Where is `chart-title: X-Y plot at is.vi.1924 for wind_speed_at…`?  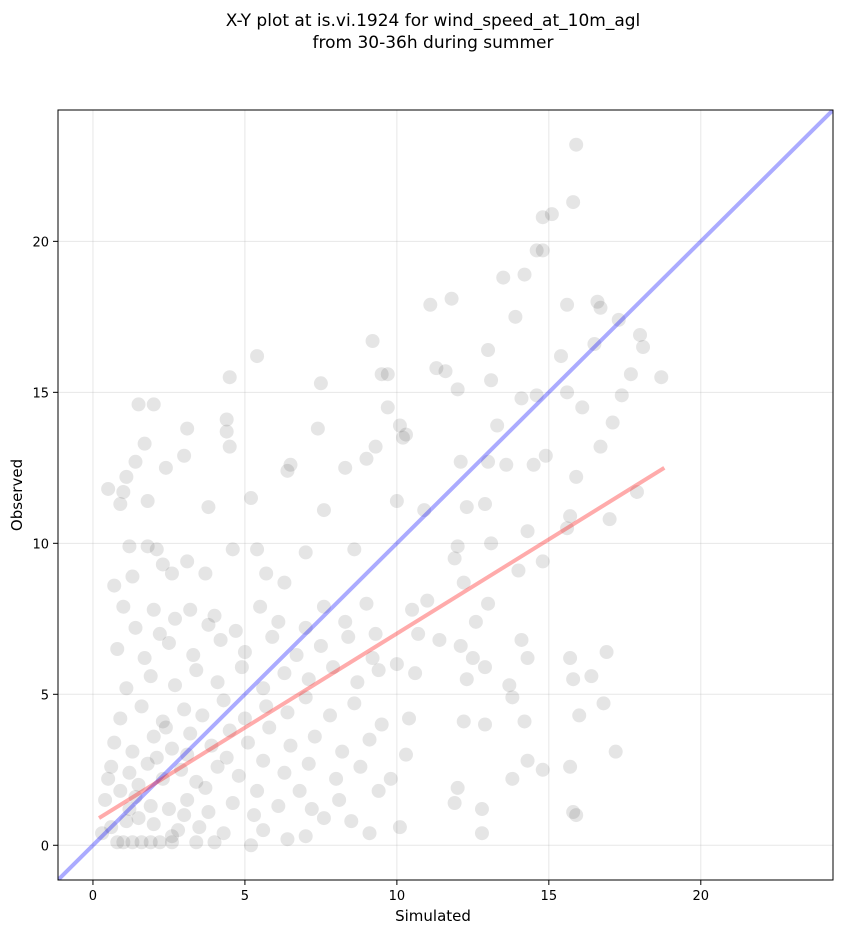
chart-title: X-Y plot at is.vi.1924 for wind_speed_at… is located at coordinates (433, 21).